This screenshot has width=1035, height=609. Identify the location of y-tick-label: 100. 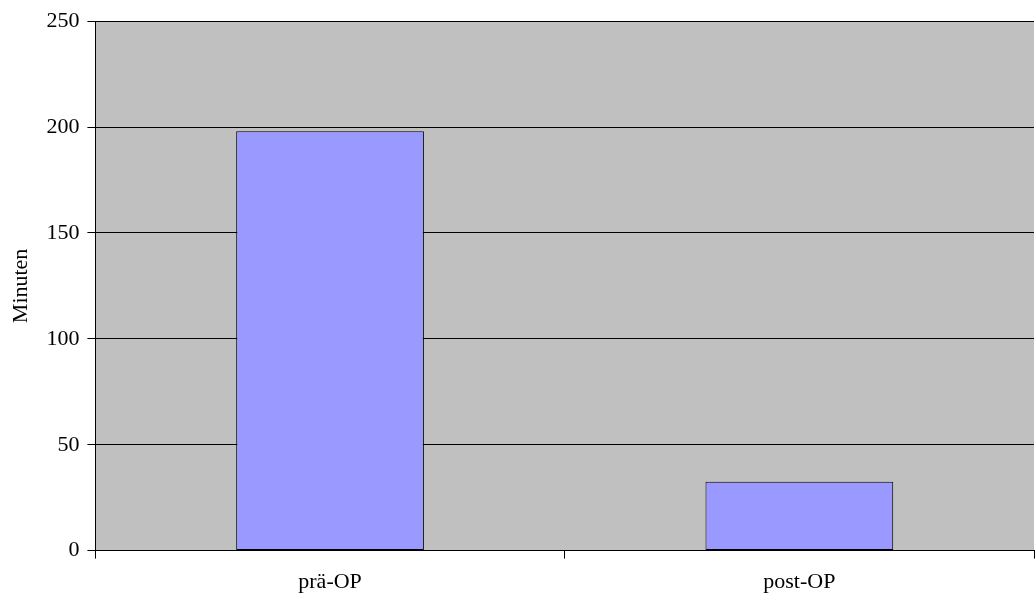
(63, 337).